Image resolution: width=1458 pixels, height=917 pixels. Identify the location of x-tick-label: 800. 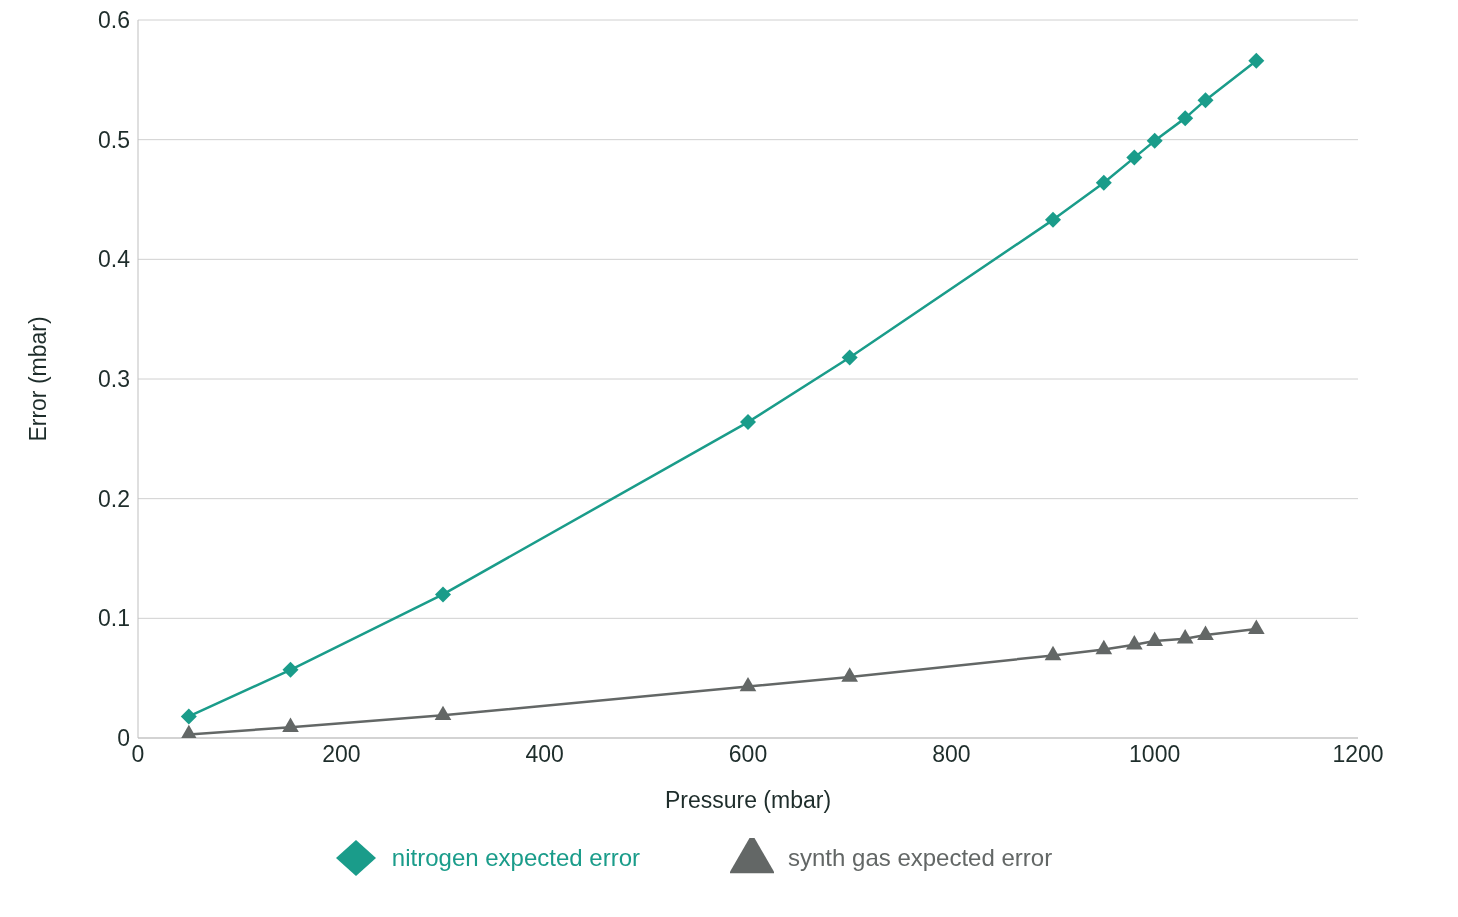
(951, 754).